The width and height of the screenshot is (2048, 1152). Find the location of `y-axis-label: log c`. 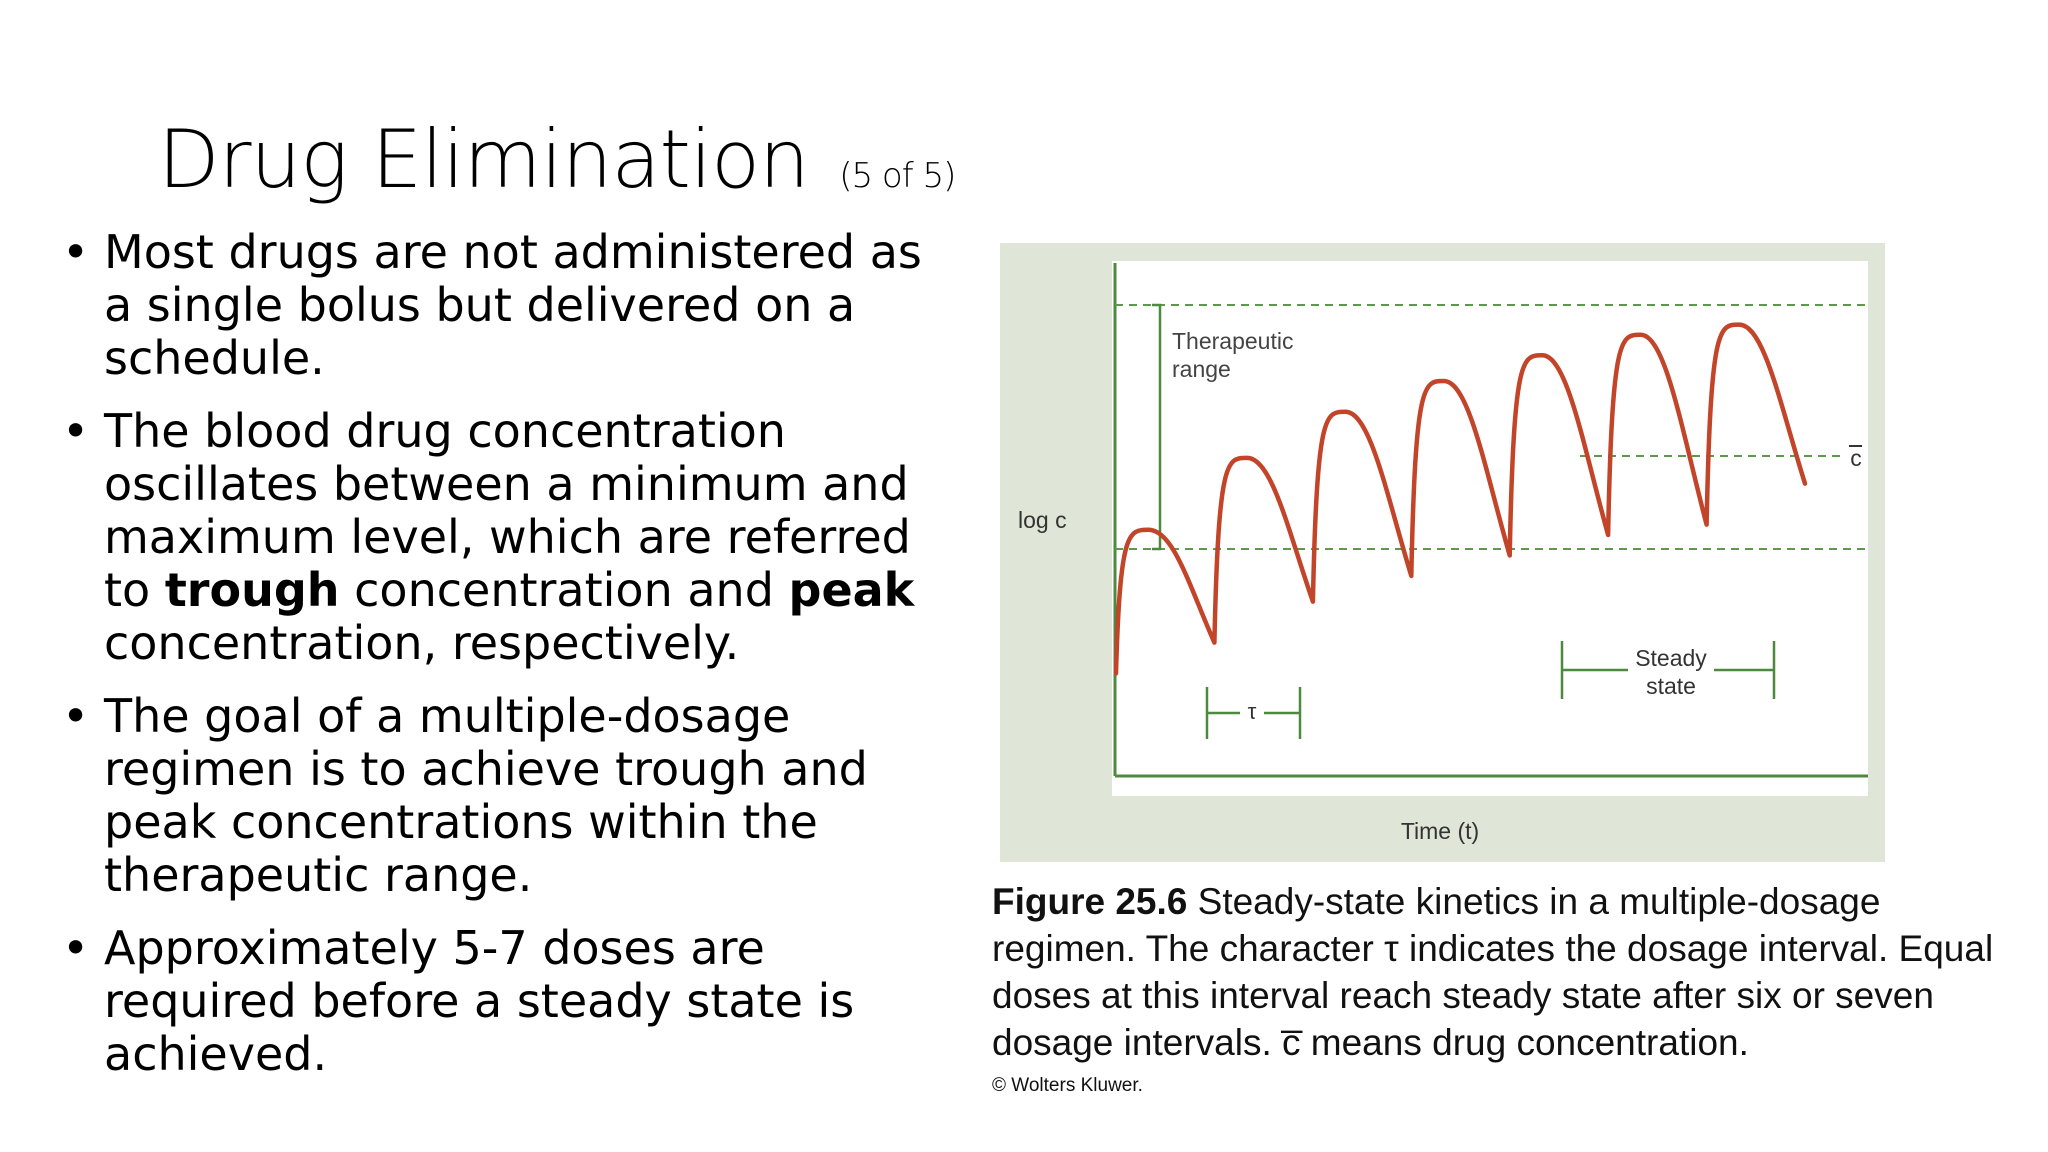

y-axis-label: log c is located at coordinates (1042, 520).